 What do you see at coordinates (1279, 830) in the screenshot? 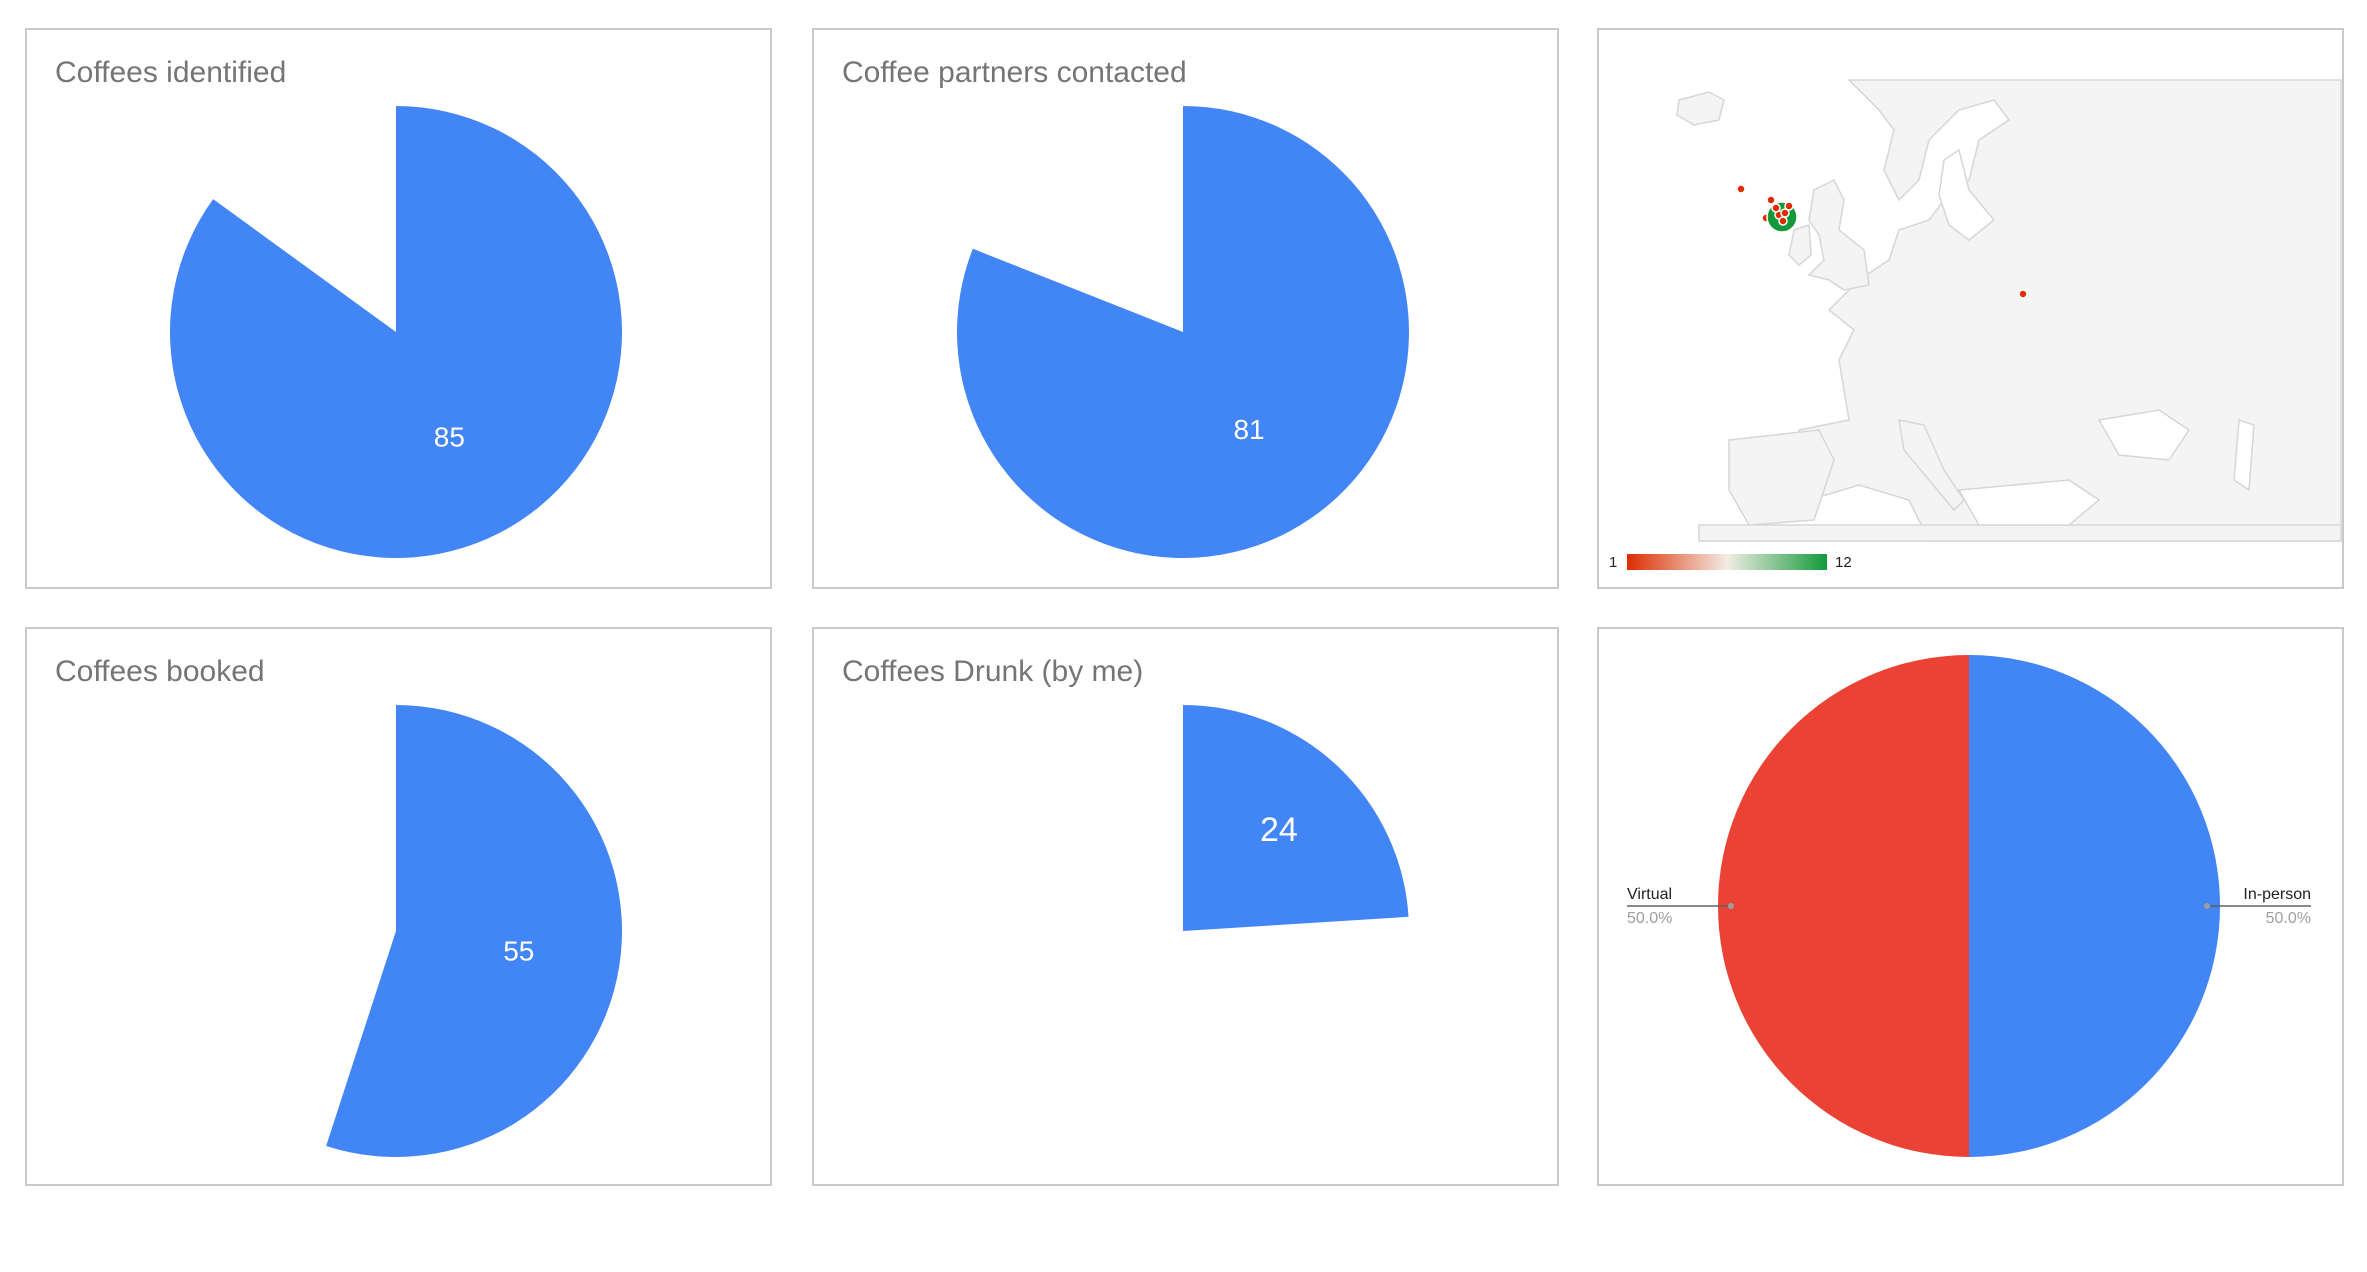
I see `data-label: 24` at bounding box center [1279, 830].